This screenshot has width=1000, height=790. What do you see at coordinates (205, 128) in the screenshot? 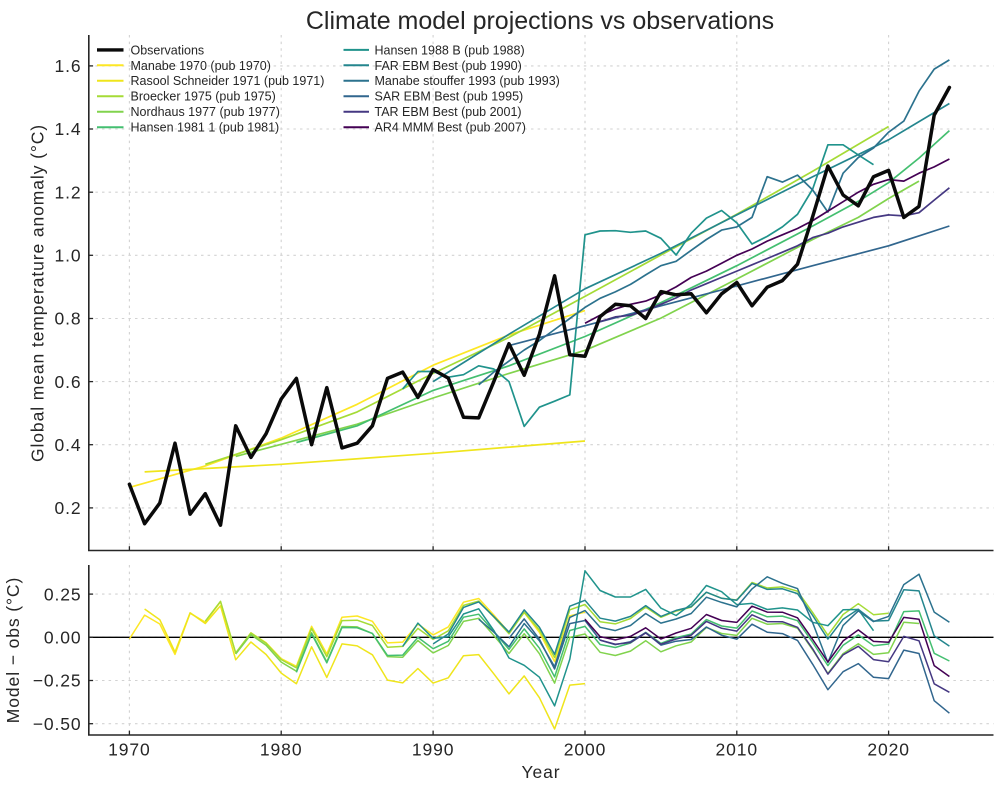
I see `svg-text: Hansen 1981 1 (pub 1981)` at bounding box center [205, 128].